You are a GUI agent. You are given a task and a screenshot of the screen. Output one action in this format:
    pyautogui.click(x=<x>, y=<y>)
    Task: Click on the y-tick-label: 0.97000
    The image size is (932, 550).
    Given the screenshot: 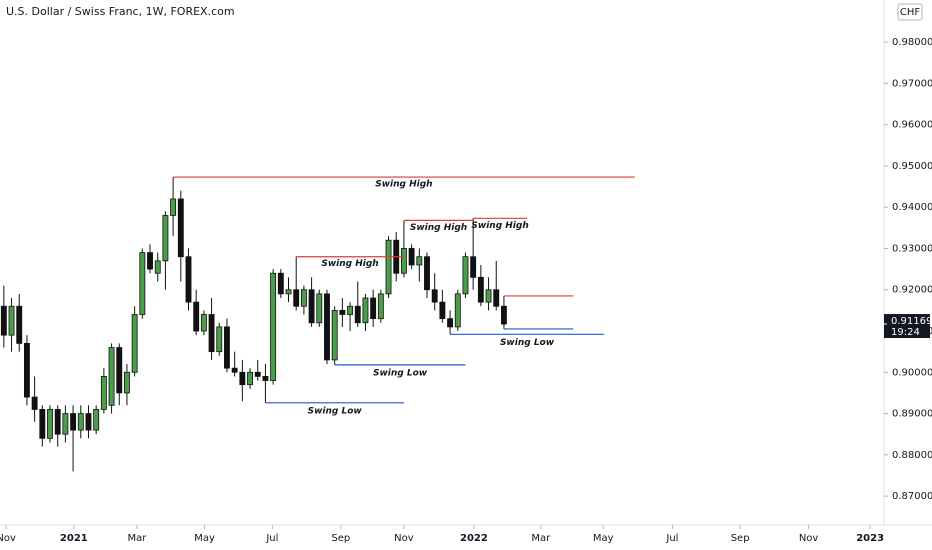 What is the action you would take?
    pyautogui.click(x=912, y=83)
    